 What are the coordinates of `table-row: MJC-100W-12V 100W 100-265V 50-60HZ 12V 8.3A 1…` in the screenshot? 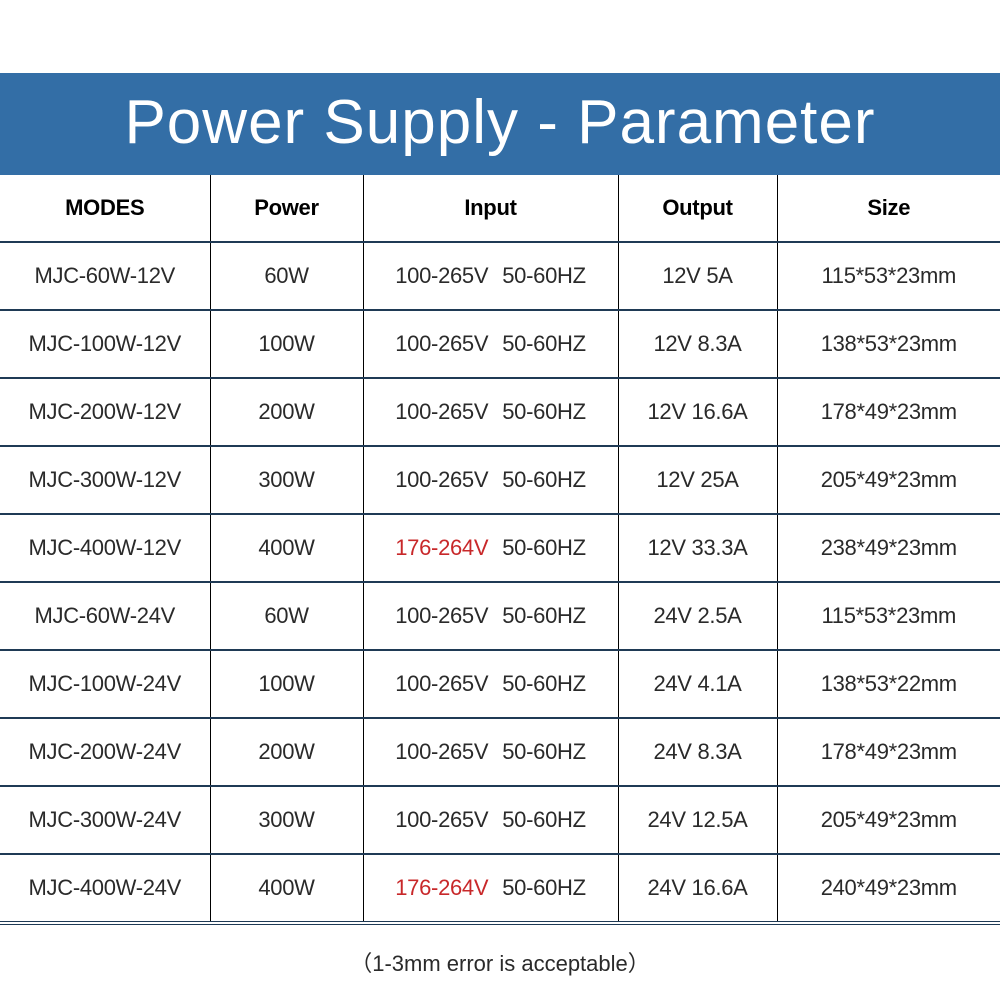 It's located at (500, 344).